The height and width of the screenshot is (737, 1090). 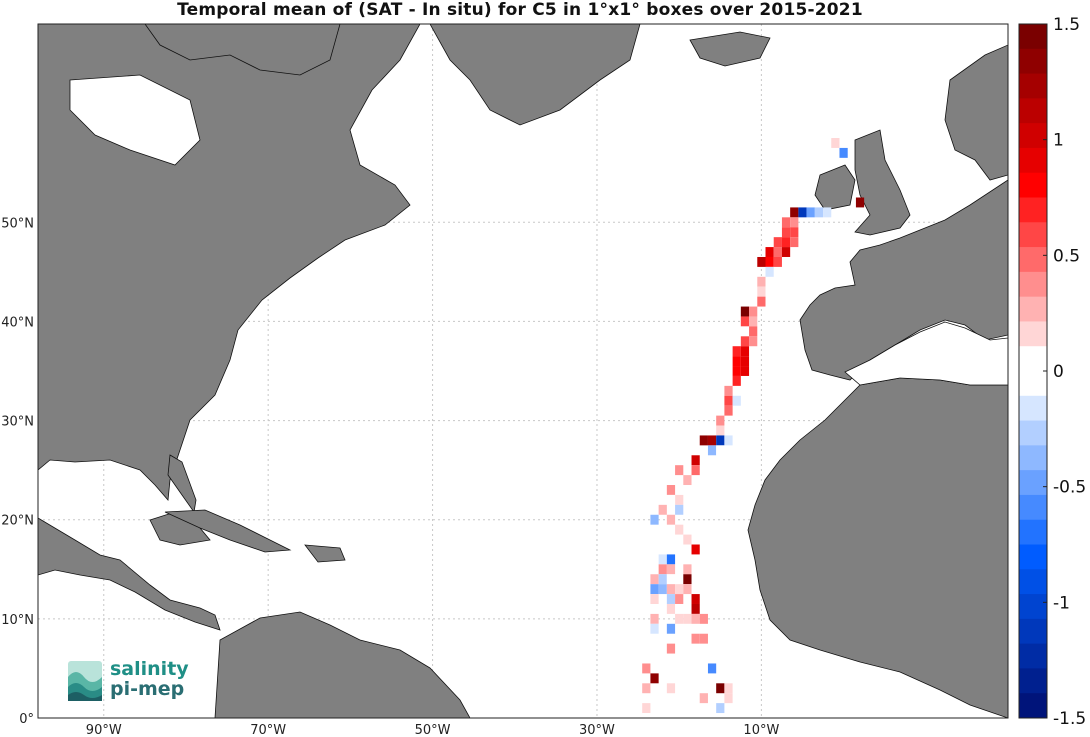 I want to click on great-britain-land, so click(x=882, y=182).